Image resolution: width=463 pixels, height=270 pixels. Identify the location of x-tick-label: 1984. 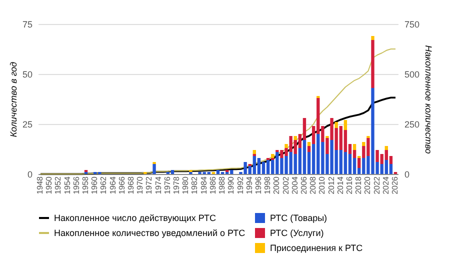
(203, 185).